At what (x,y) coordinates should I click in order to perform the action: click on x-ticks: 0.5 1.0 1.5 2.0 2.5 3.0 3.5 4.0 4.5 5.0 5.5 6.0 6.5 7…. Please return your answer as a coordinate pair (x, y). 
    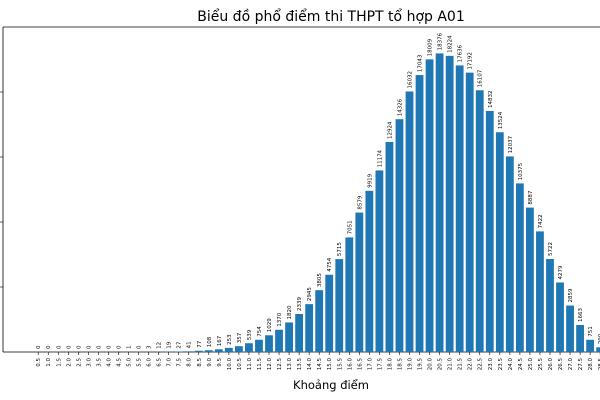
    Looking at the image, I should click on (318, 361).